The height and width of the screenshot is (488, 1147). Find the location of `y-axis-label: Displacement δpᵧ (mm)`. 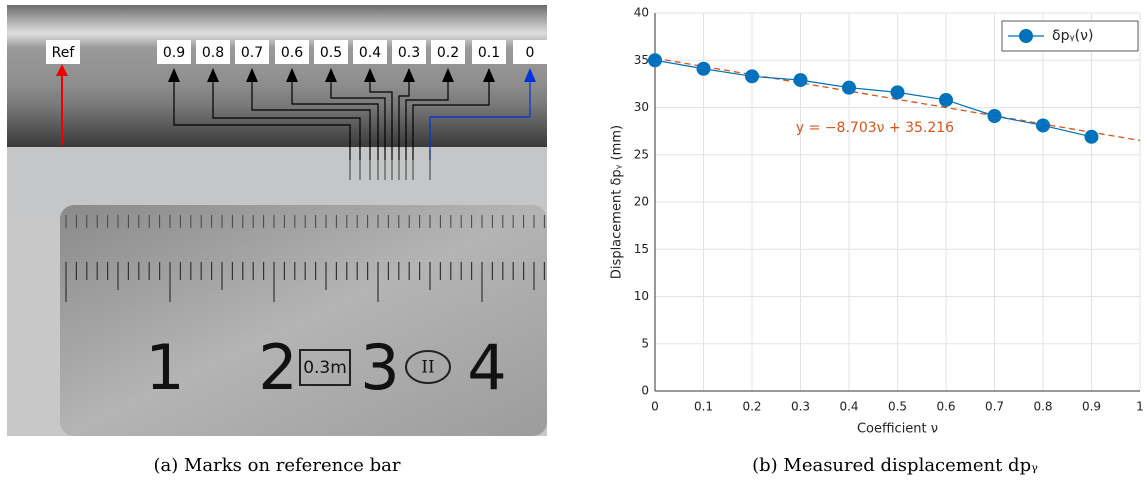

y-axis-label: Displacement δpᵧ (mm) is located at coordinates (617, 202).